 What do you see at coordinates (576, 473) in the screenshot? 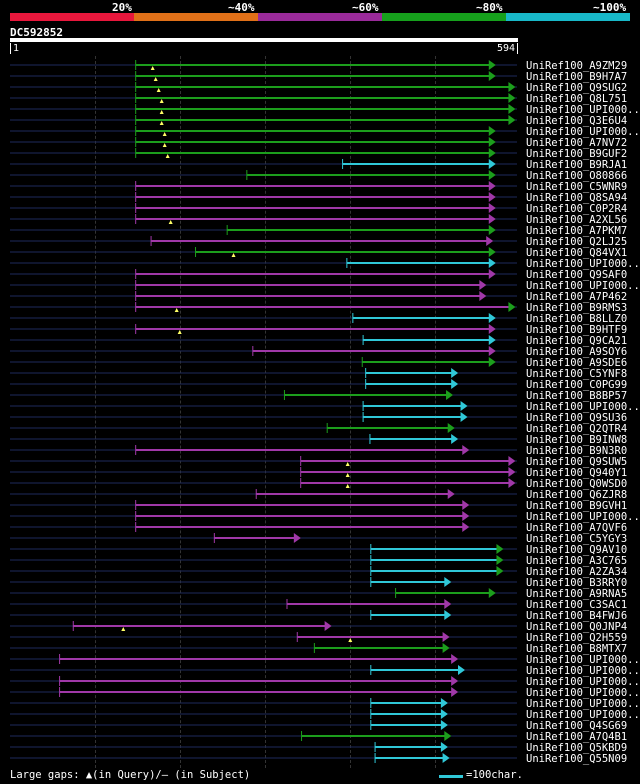
I see `hit-label: UniRef100_Q940Y1` at bounding box center [576, 473].